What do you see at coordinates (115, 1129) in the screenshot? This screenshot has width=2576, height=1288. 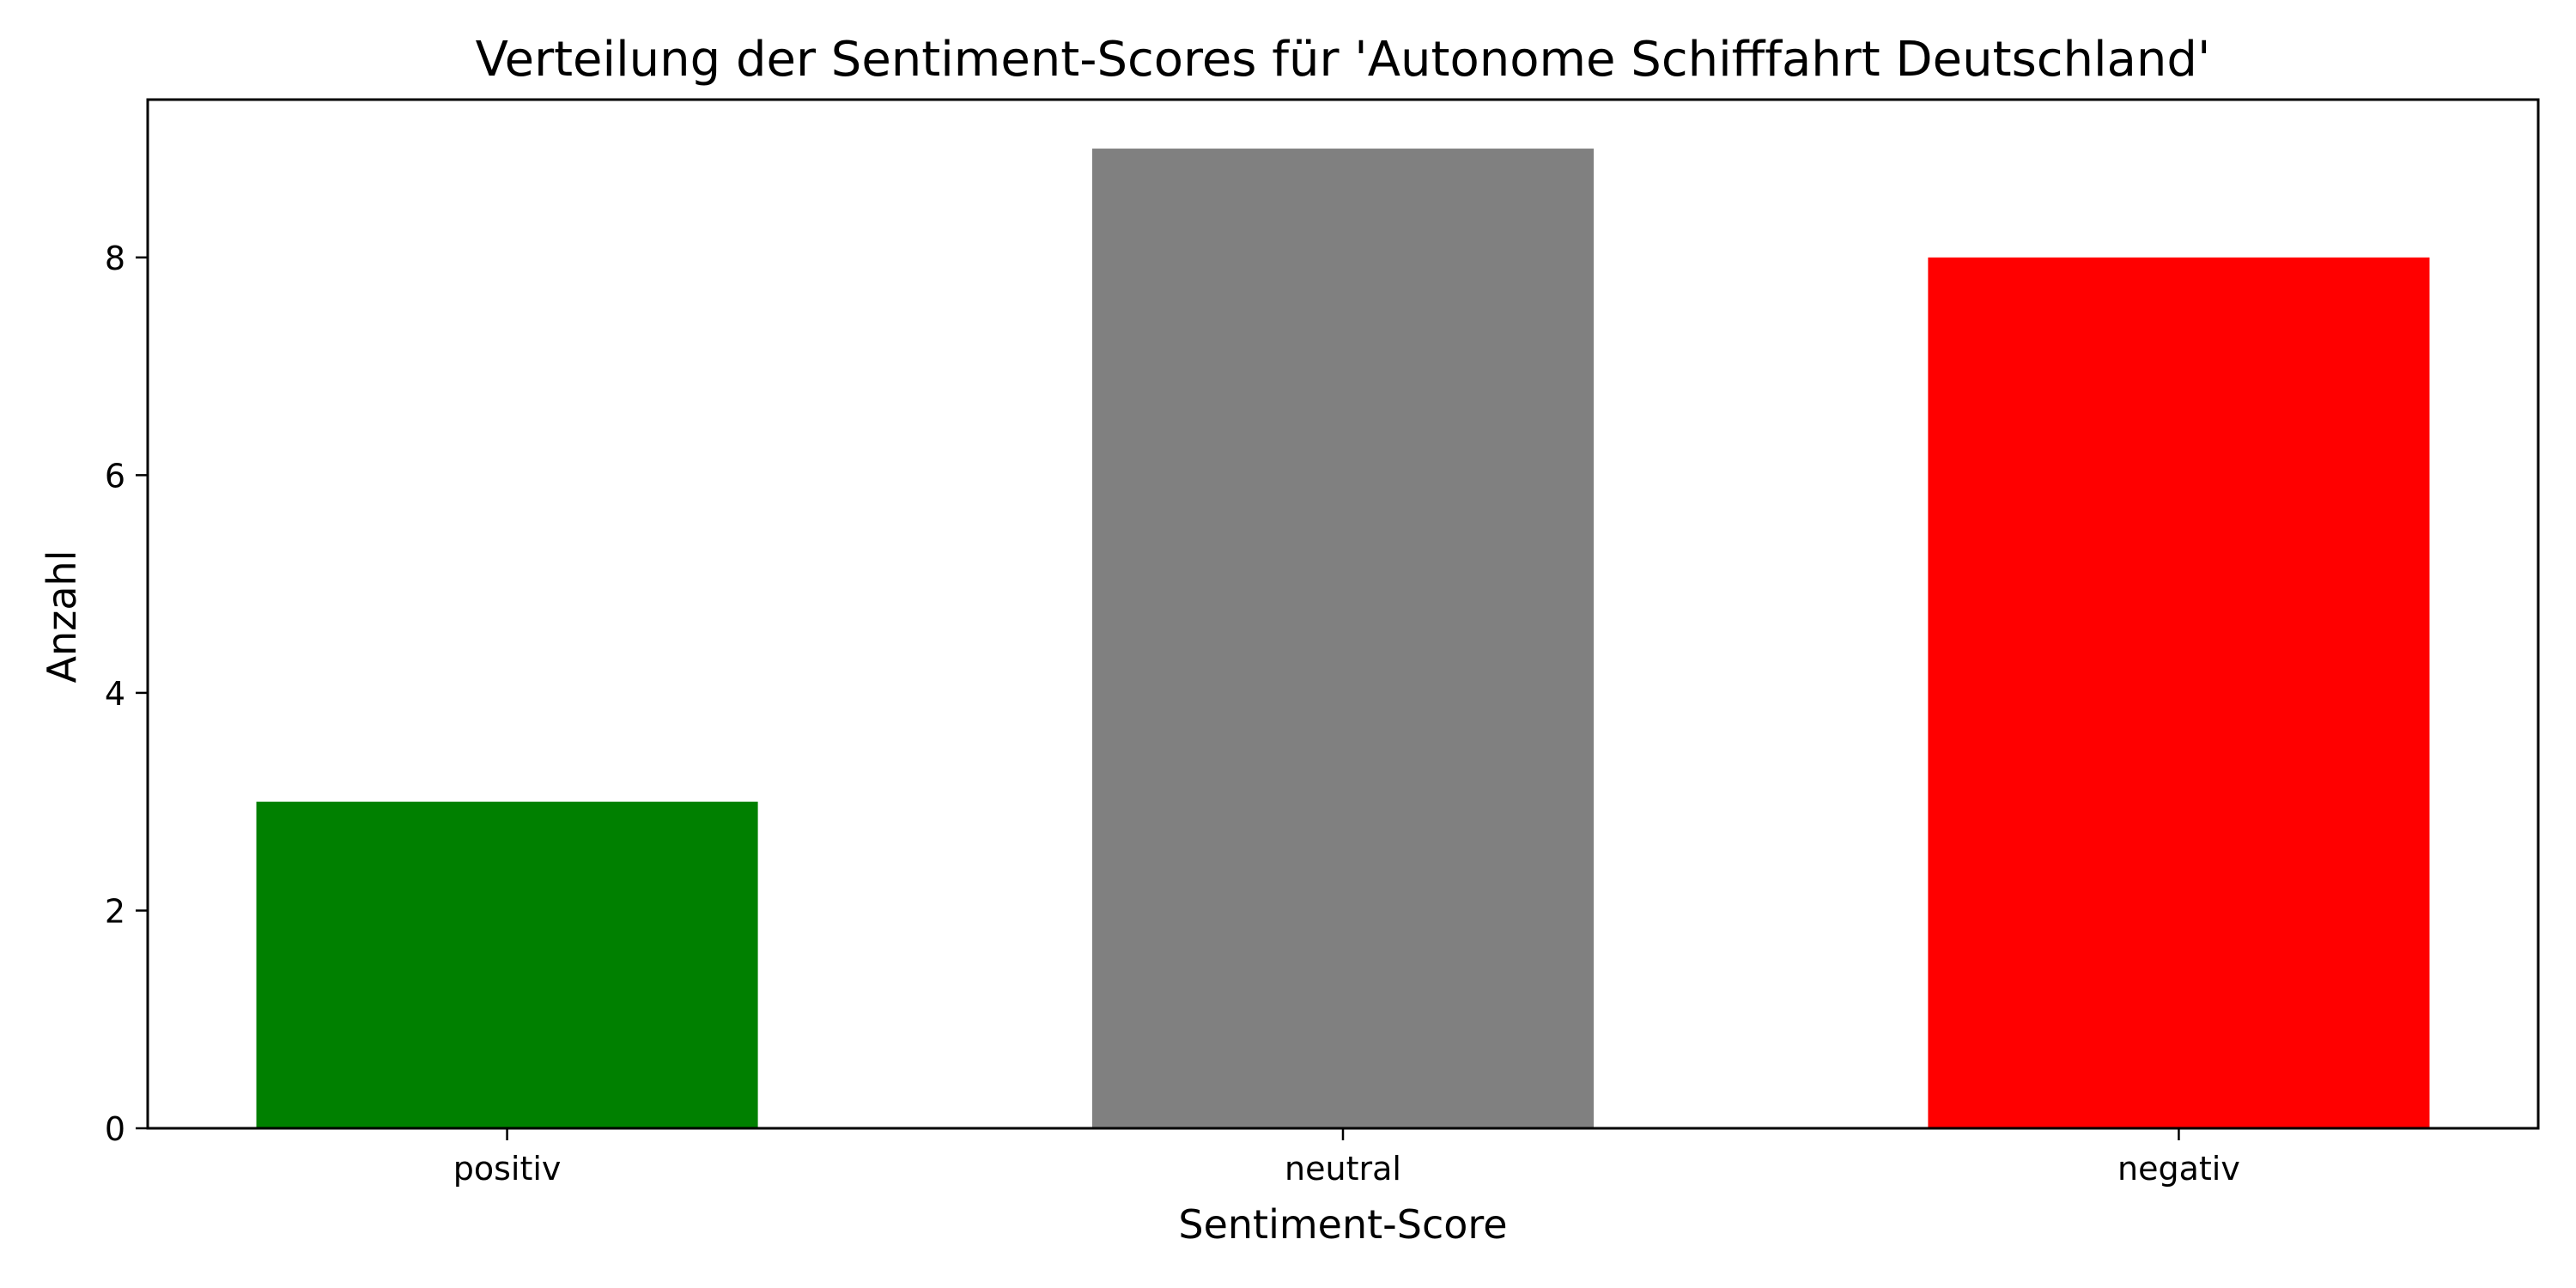 I see `y-tick-label: 0` at bounding box center [115, 1129].